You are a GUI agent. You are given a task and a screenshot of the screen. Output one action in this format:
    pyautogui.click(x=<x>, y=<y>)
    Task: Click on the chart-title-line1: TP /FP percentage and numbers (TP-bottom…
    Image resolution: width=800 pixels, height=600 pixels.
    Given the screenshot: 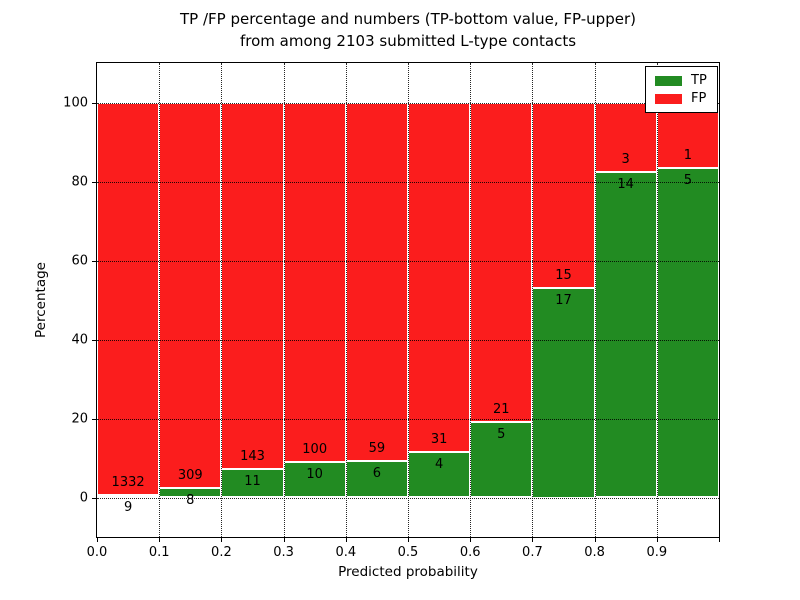 What is the action you would take?
    pyautogui.click(x=408, y=19)
    